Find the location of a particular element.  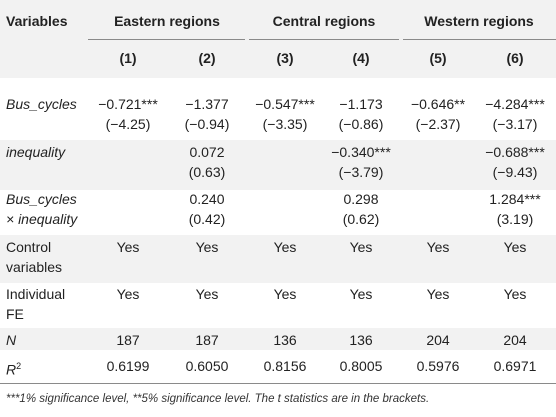

row-label-controls-1: Control is located at coordinates (29, 247).